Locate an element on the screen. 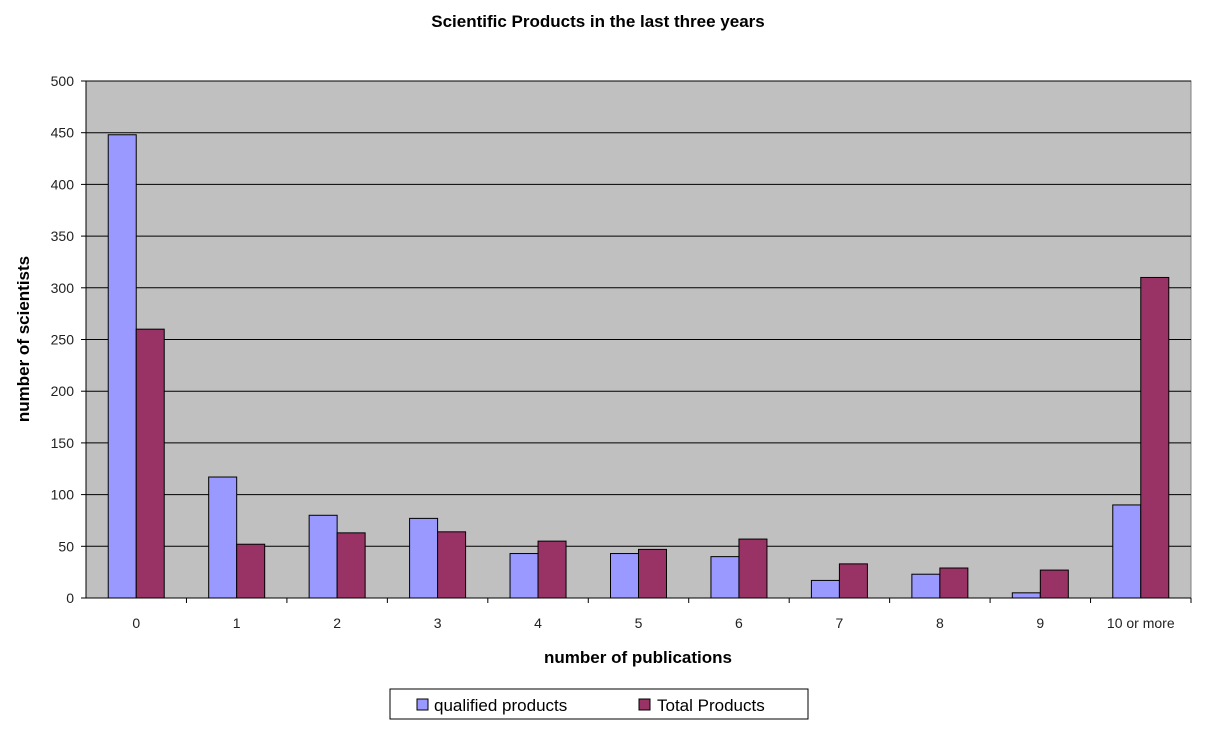  x-tick-label: 2 is located at coordinates (337, 623).